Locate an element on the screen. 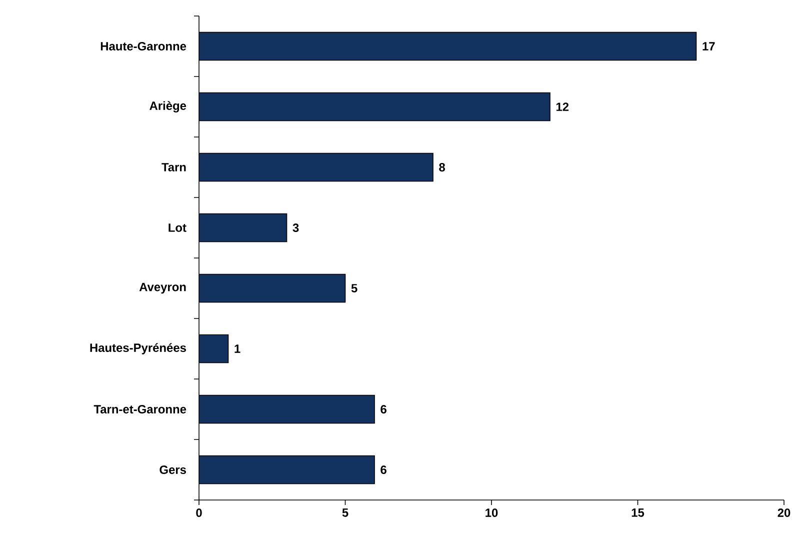 Image resolution: width=798 pixels, height=554 pixels. y-tick-label: Lot is located at coordinates (177, 228).